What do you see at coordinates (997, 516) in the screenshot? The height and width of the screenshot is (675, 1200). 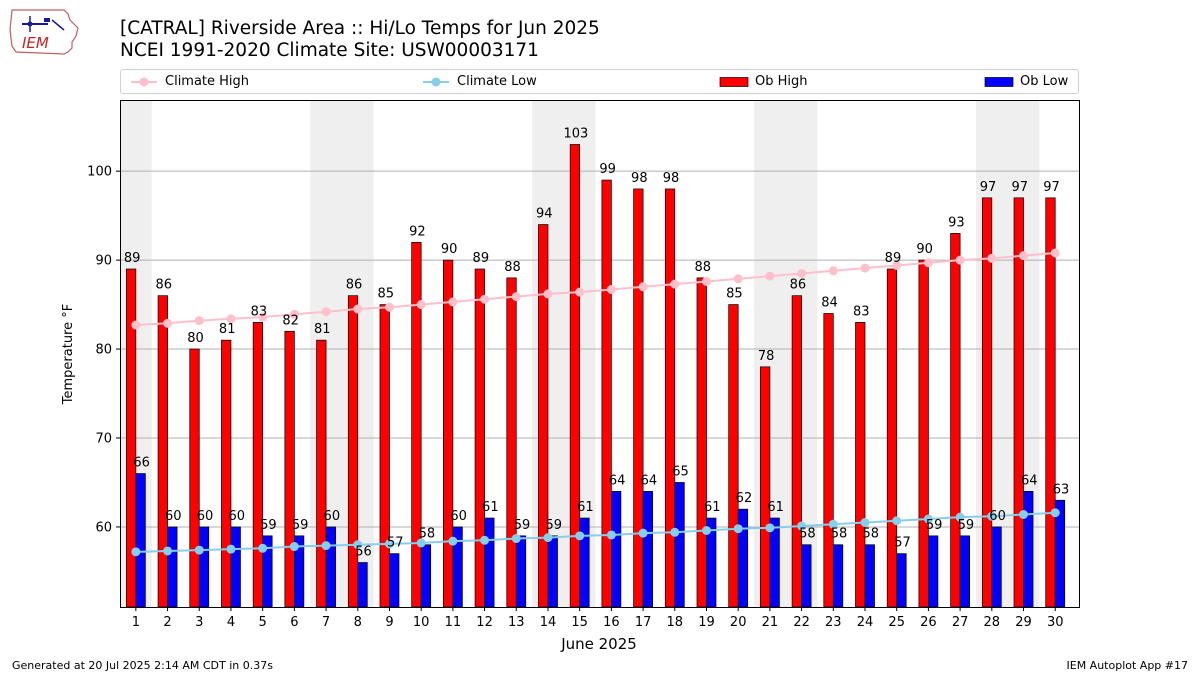 I see `ob-low-label-day-28: 60` at bounding box center [997, 516].